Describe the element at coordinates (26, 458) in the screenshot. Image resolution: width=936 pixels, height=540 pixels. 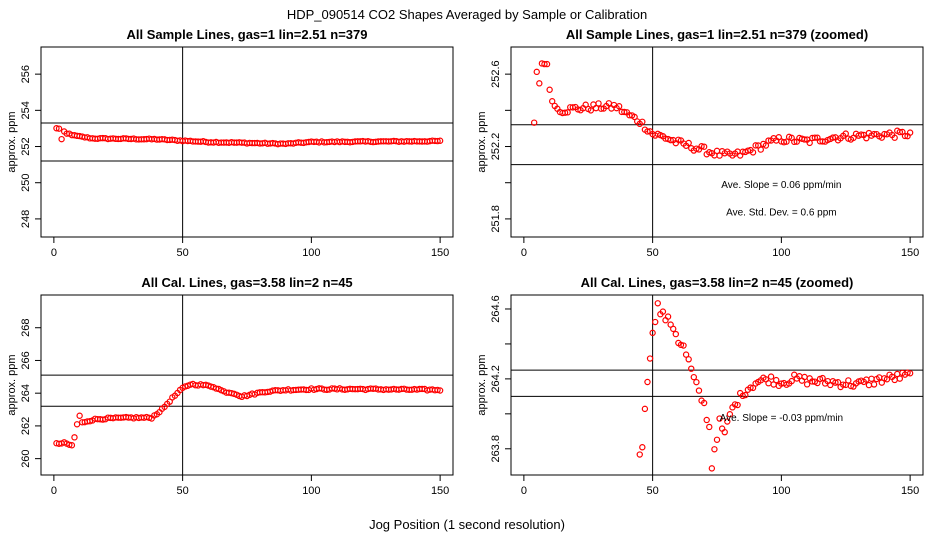
I see `y-tick-label: 260` at that location.